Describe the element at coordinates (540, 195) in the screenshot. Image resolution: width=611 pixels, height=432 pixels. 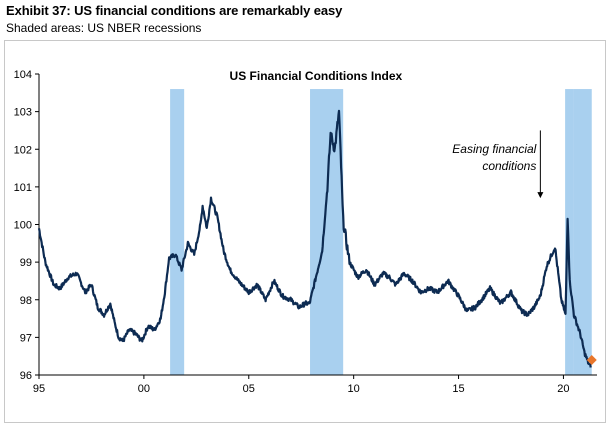
I see `annotation-arrowhead` at that location.